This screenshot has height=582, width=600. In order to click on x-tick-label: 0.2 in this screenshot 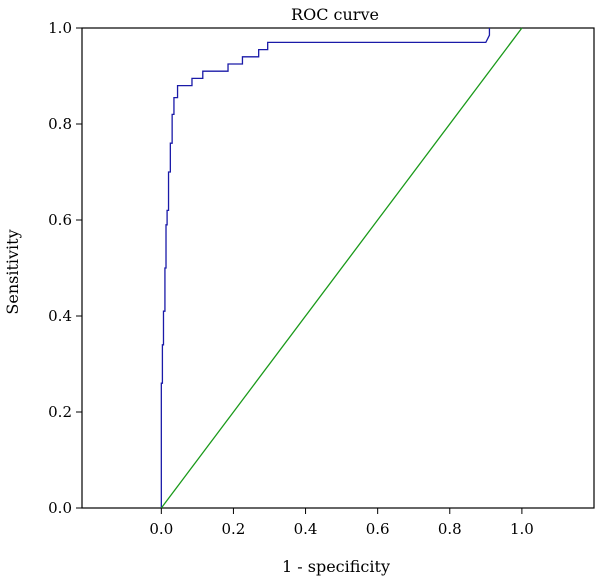, I will do `click(234, 529)`.